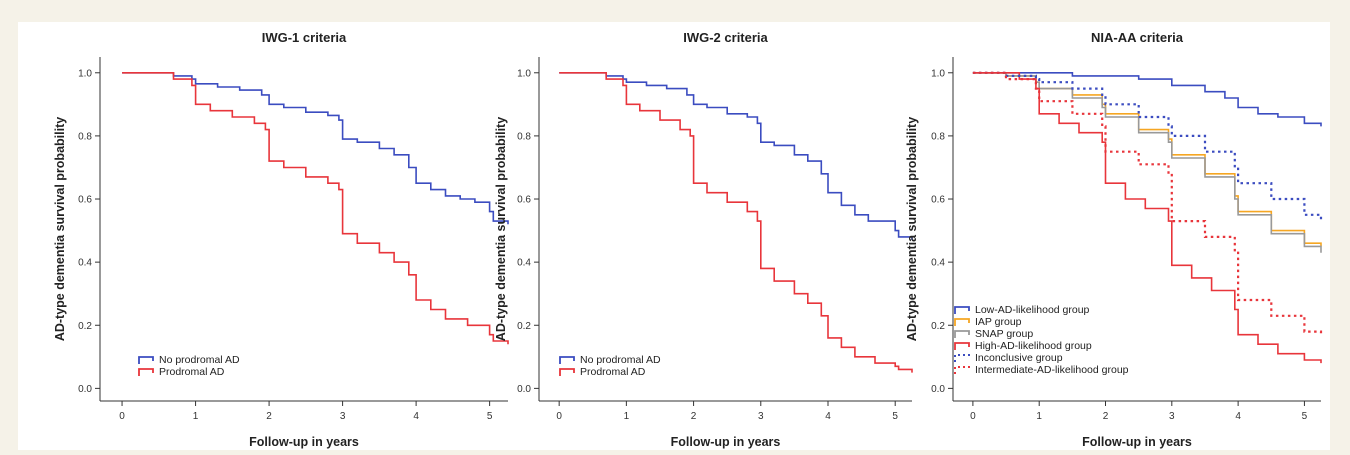 Image resolution: width=1350 pixels, height=455 pixels. I want to click on legend-label: SNAP group, so click(1004, 334).